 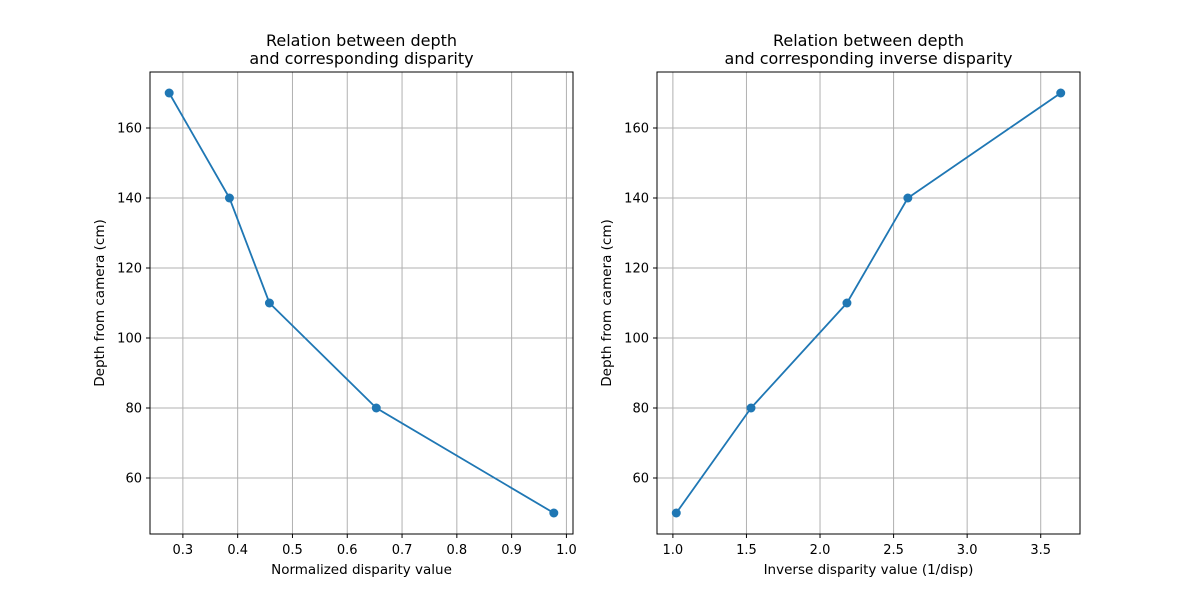 What do you see at coordinates (893, 550) in the screenshot?
I see `x-tick-label: 2.5` at bounding box center [893, 550].